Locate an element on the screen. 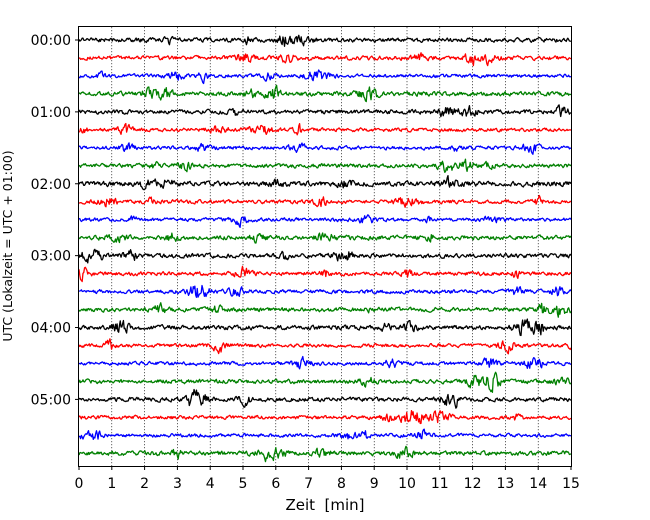  x-tick-label: 13 is located at coordinates (505, 484).